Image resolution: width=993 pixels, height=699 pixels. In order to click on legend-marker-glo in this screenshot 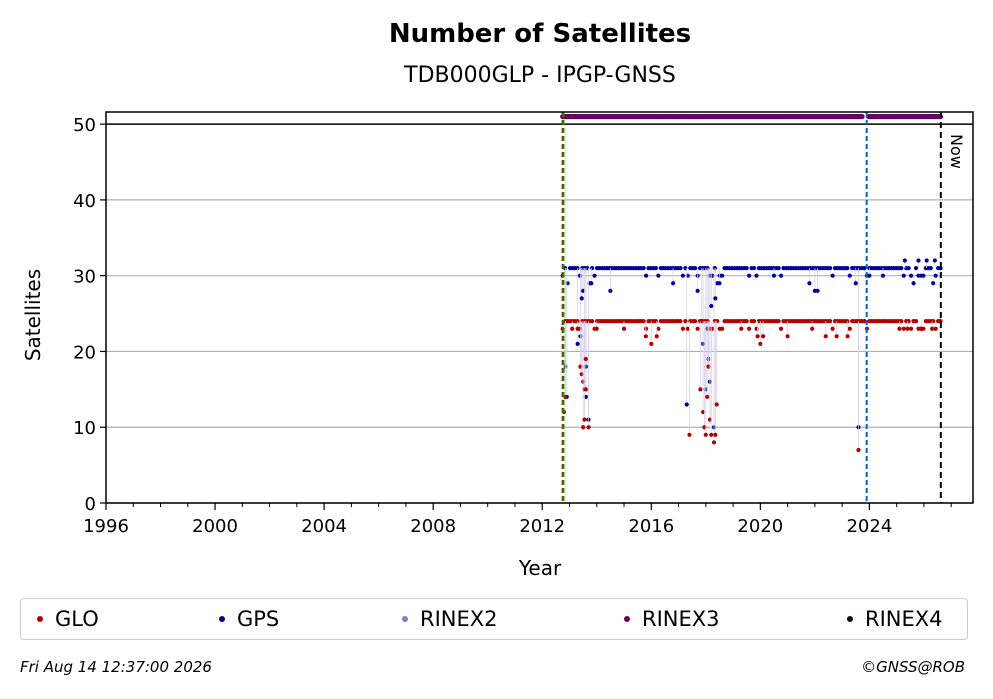, I will do `click(40, 619)`.